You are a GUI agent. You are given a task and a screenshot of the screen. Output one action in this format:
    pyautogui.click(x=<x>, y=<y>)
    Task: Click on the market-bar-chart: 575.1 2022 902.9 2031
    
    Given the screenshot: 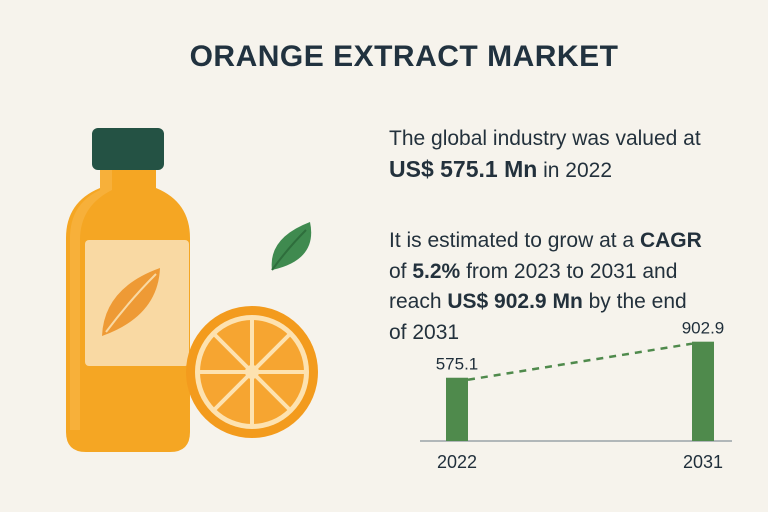 What is the action you would take?
    pyautogui.click(x=576, y=395)
    